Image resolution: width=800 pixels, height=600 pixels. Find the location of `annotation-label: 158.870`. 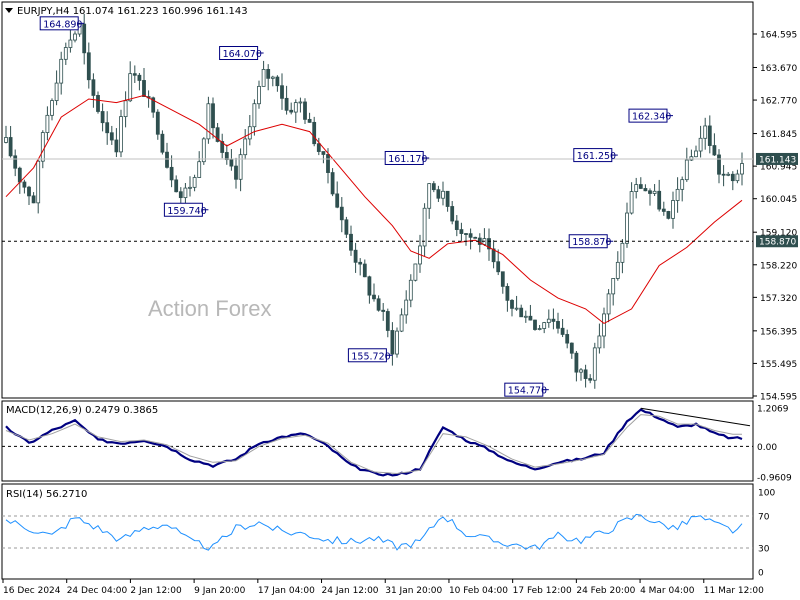

annotation-label: 158.870 is located at coordinates (591, 242).